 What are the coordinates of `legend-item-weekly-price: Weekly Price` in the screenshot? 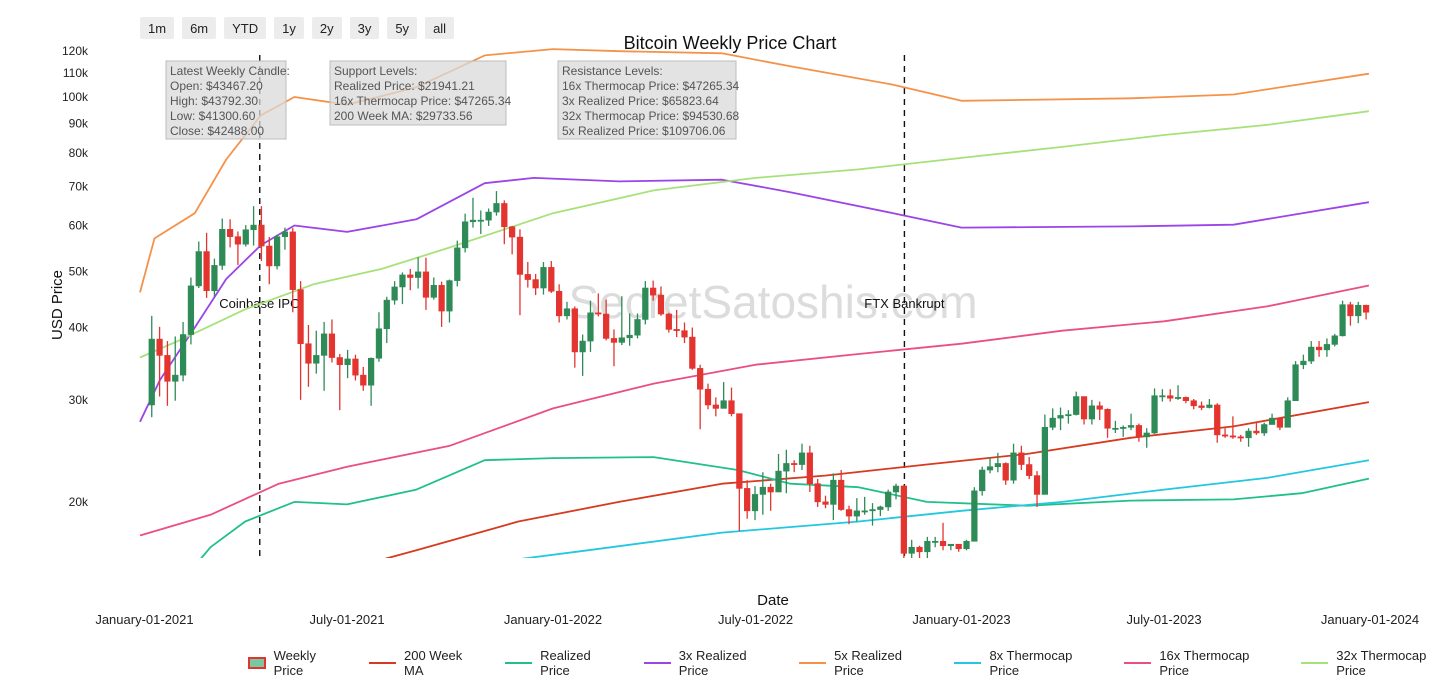 It's located at (297, 663).